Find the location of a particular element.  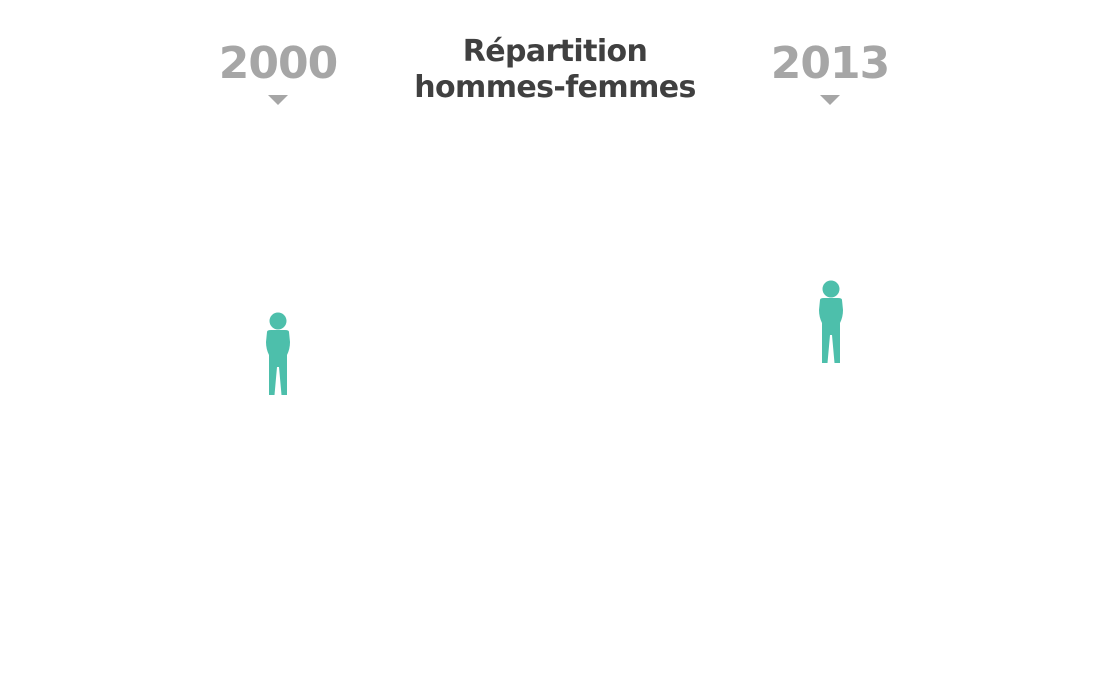

year-label-2013: 2013 is located at coordinates (830, 63).